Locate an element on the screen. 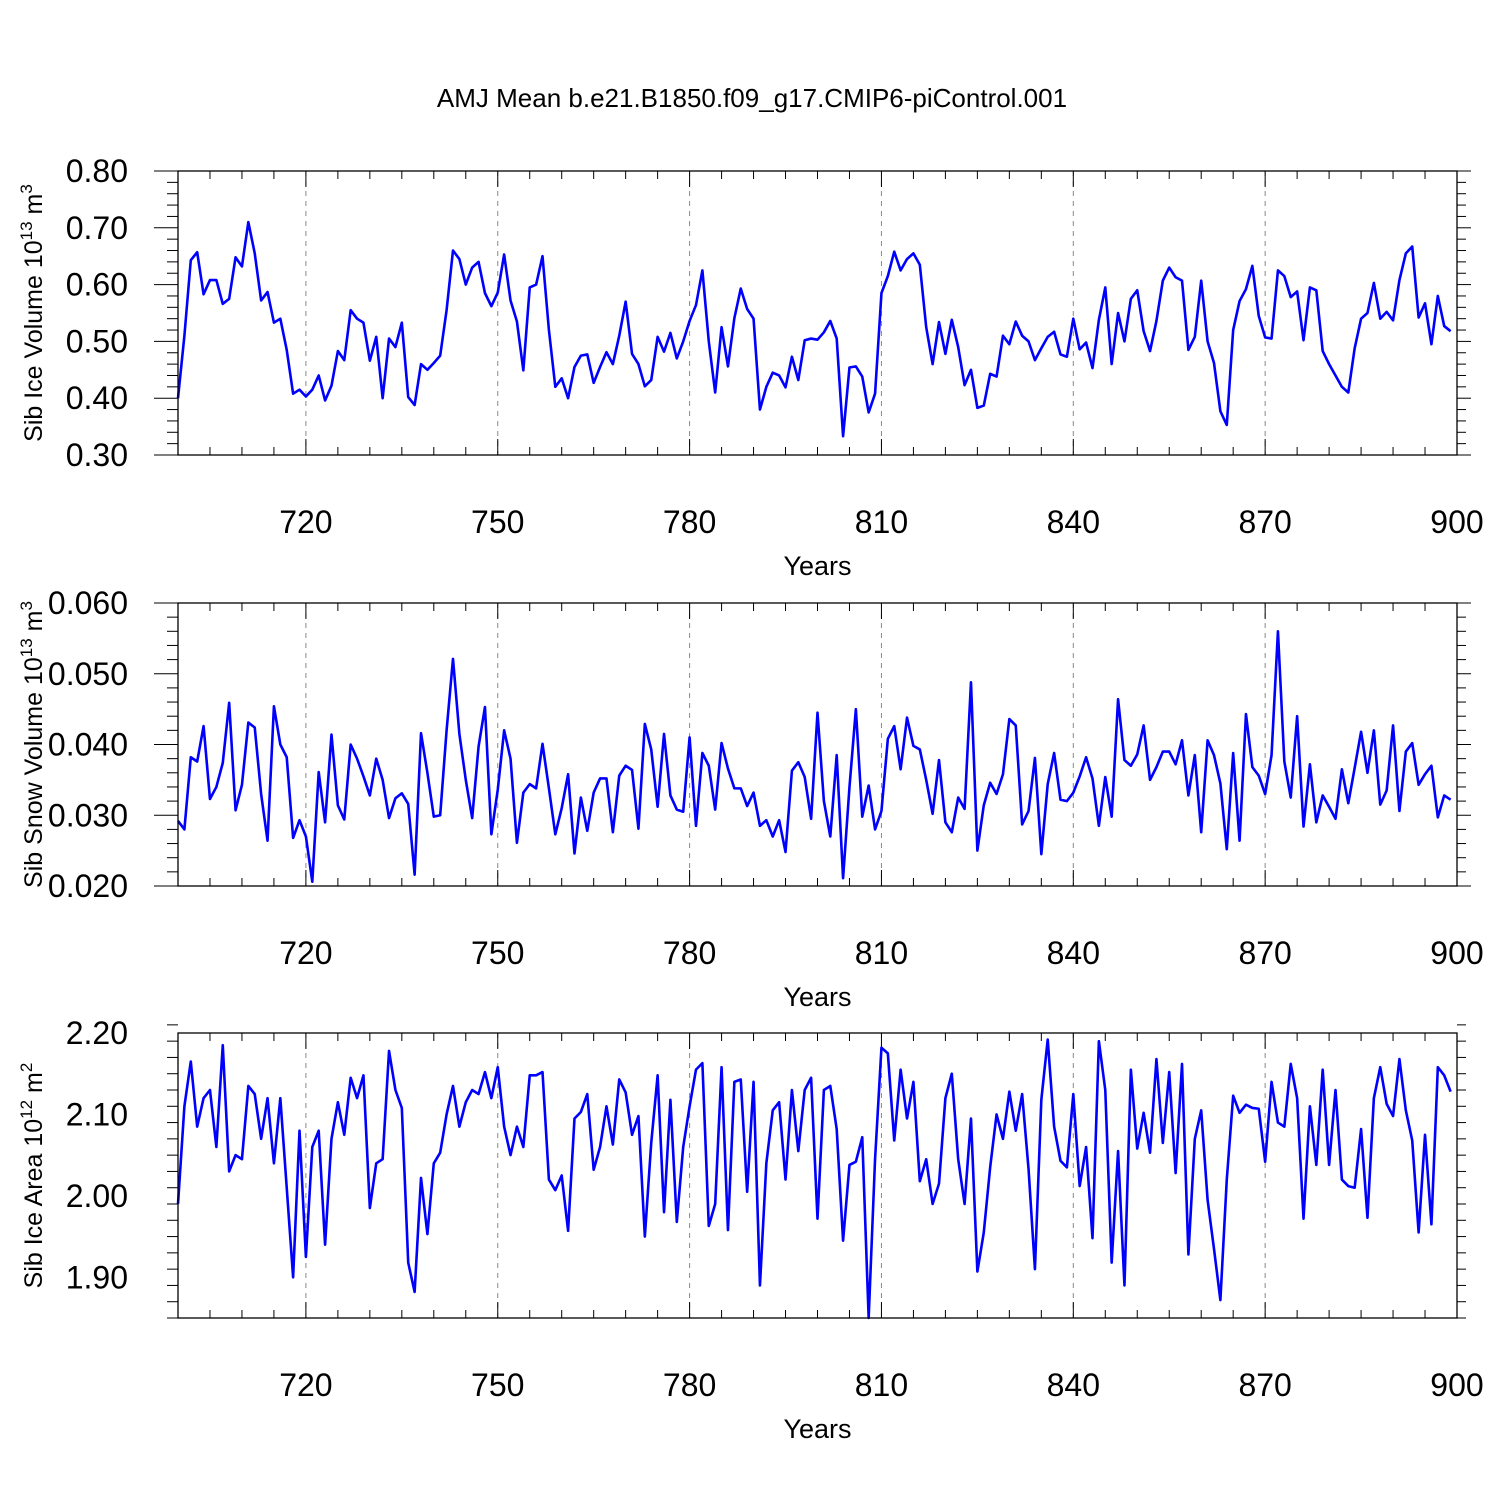  y-tick-label: 0.60 is located at coordinates (97, 285).